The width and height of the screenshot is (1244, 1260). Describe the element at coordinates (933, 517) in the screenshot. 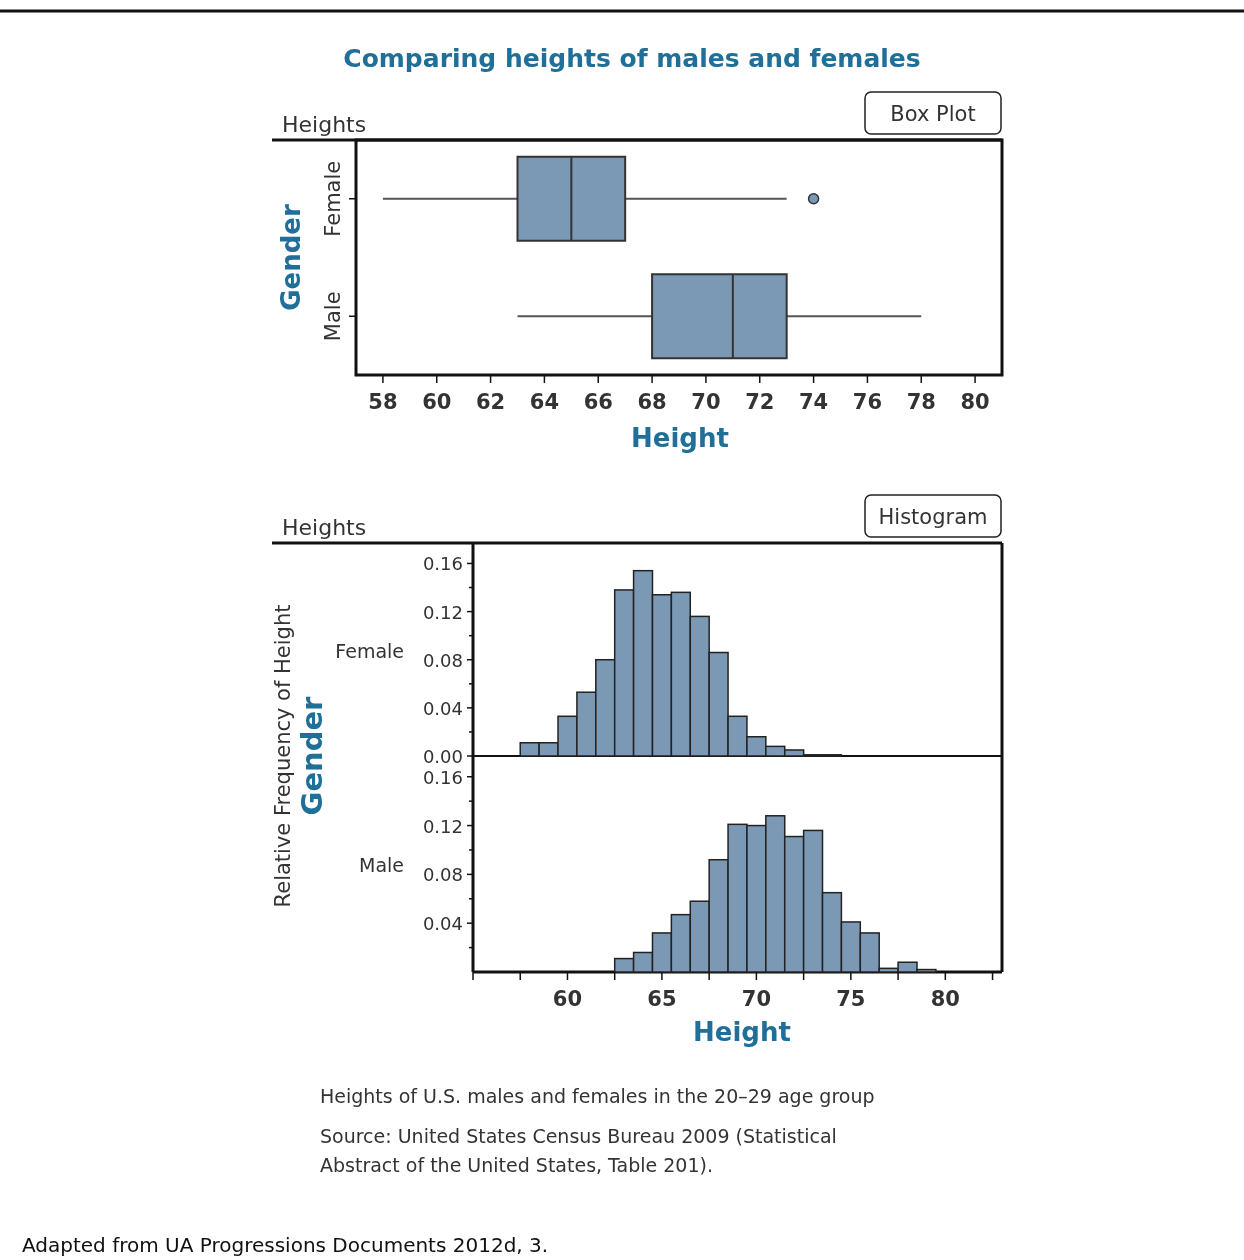

I see `text: Histogram` at that location.